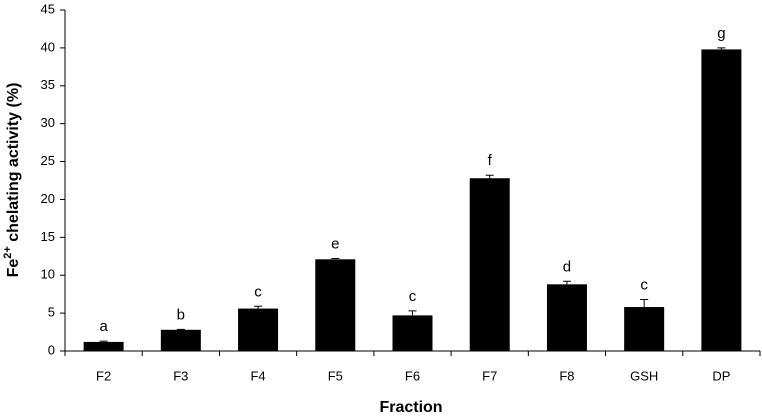 Image resolution: width=762 pixels, height=420 pixels. Describe the element at coordinates (410, 407) in the screenshot. I see `x-axis-title: Fraction` at that location.